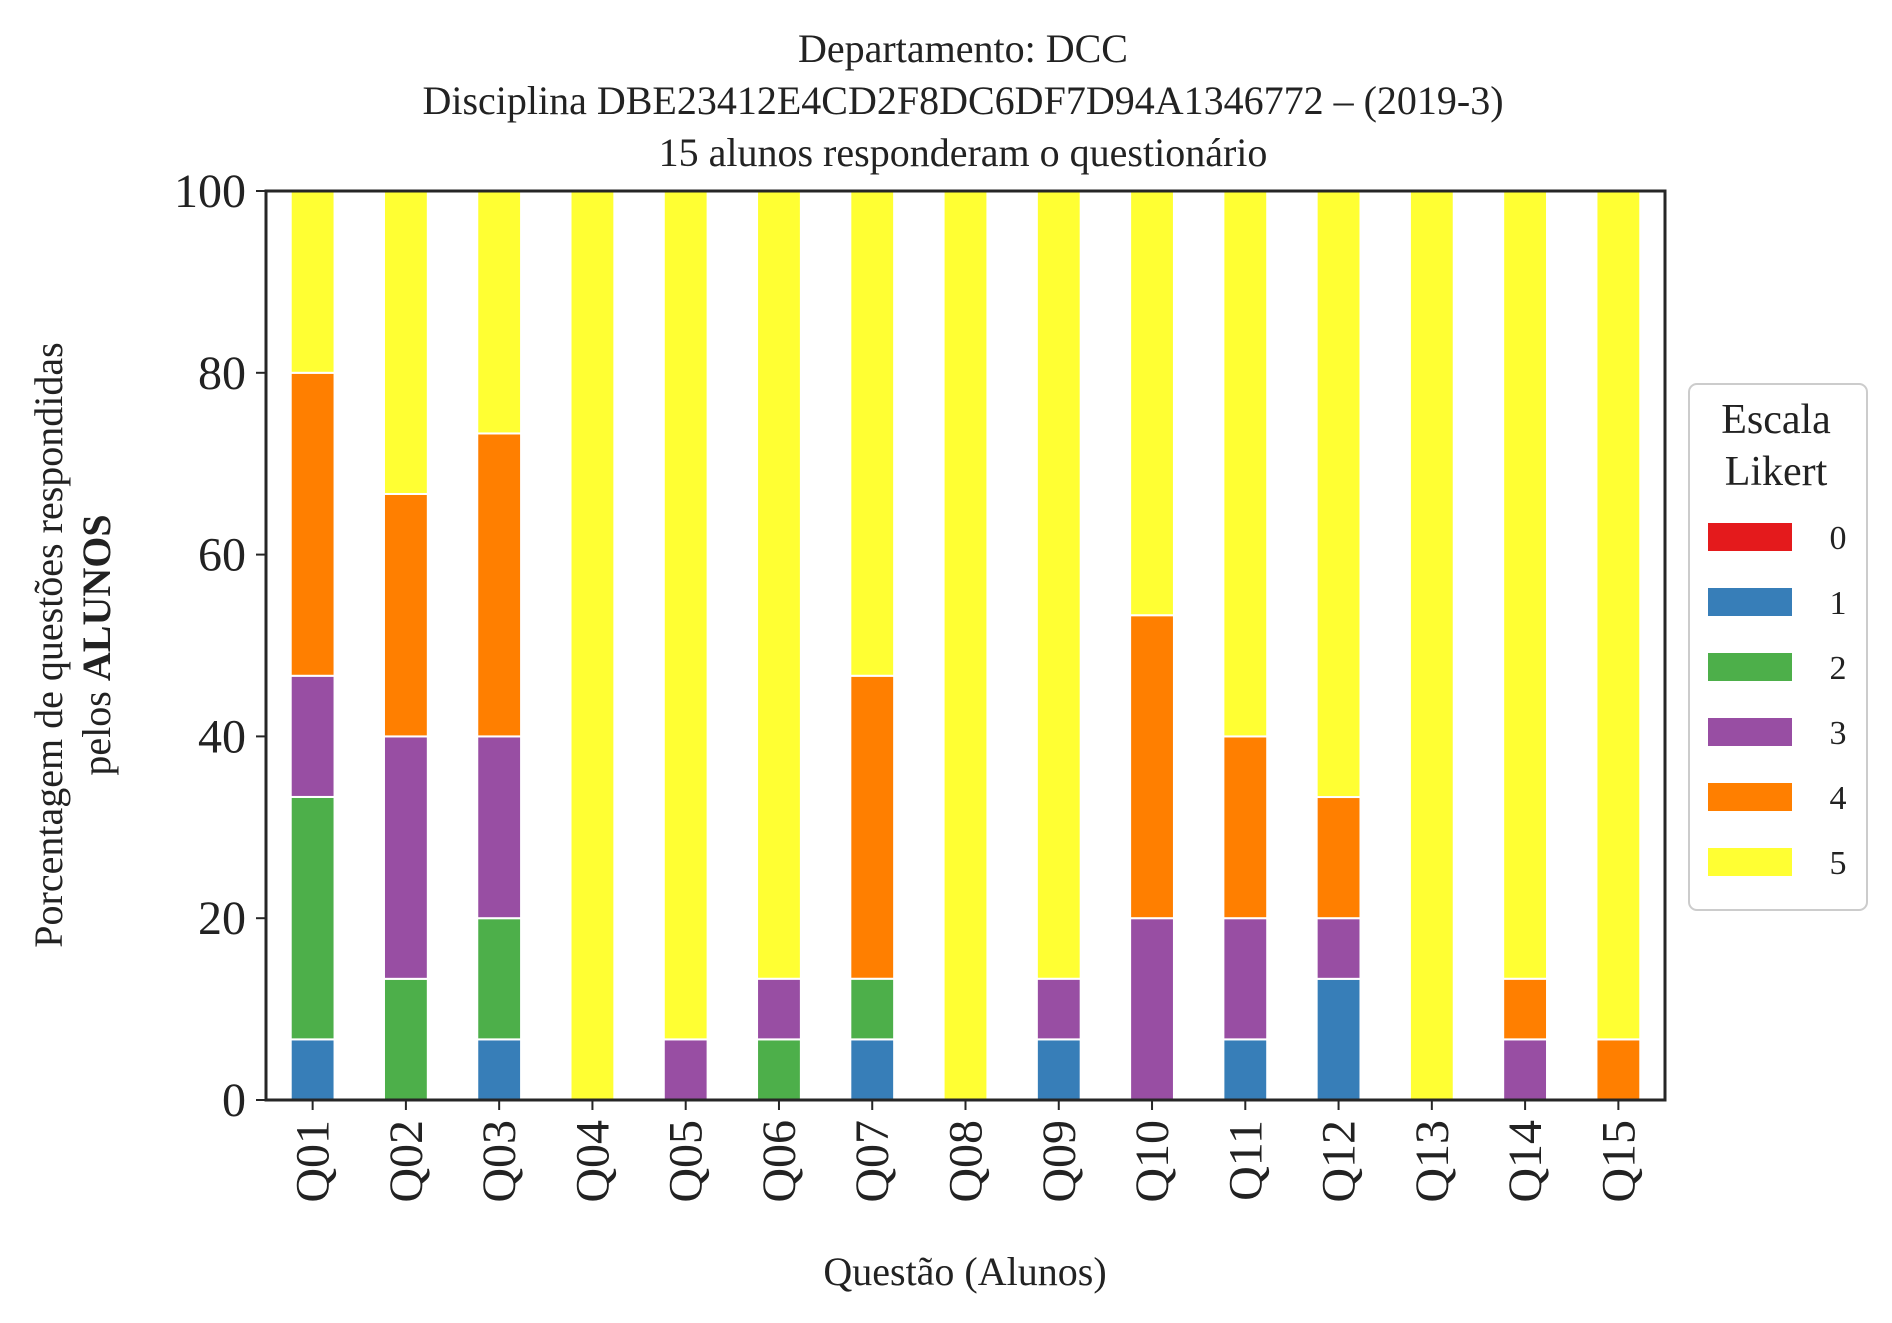  I want to click on legend-label-0: 0, so click(1838, 538).